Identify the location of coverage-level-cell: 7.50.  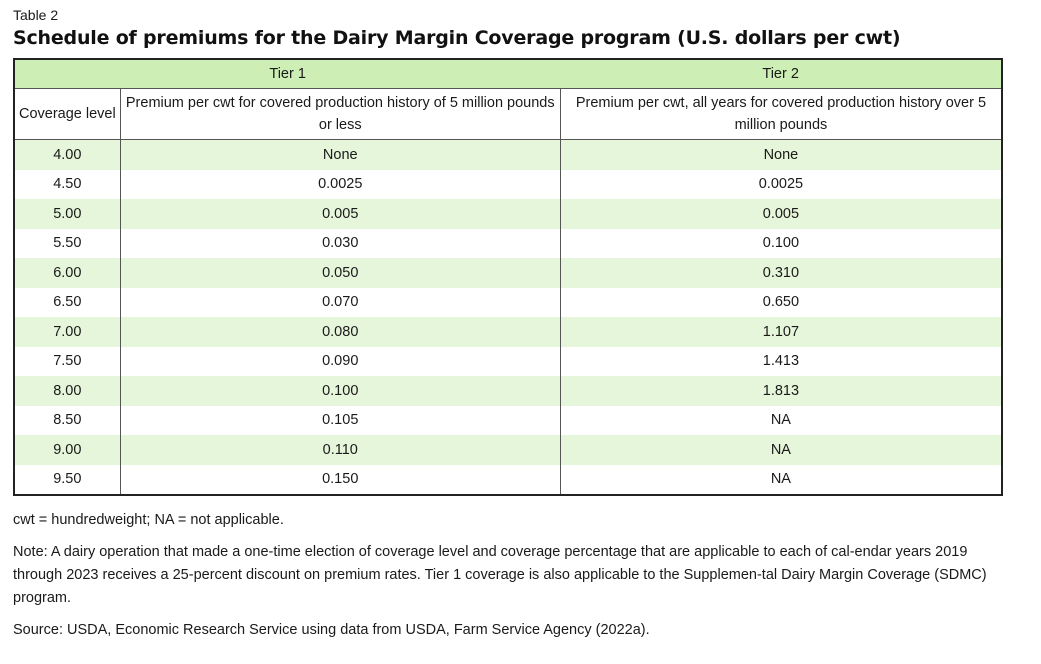
(67, 361).